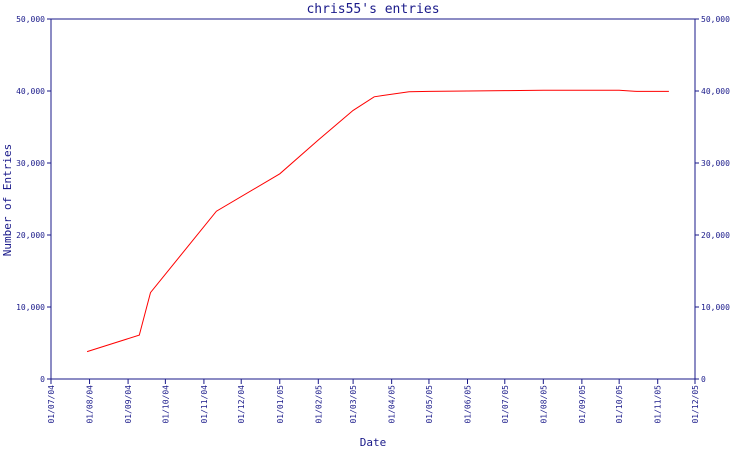 Image resolution: width=750 pixels, height=455 pixels. What do you see at coordinates (695, 404) in the screenshot?
I see `x-tick-label: 01/12/05` at bounding box center [695, 404].